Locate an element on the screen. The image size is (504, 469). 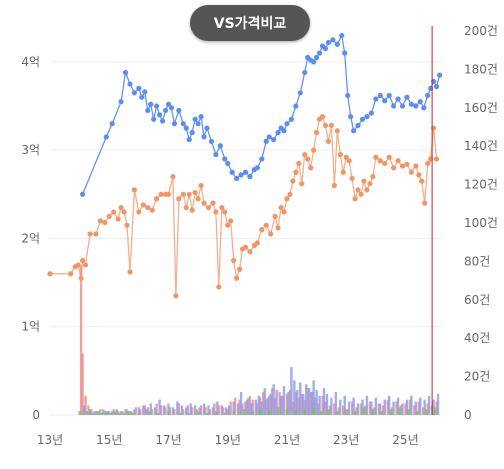
y-right-tick-label: 80건 is located at coordinates (477, 261).